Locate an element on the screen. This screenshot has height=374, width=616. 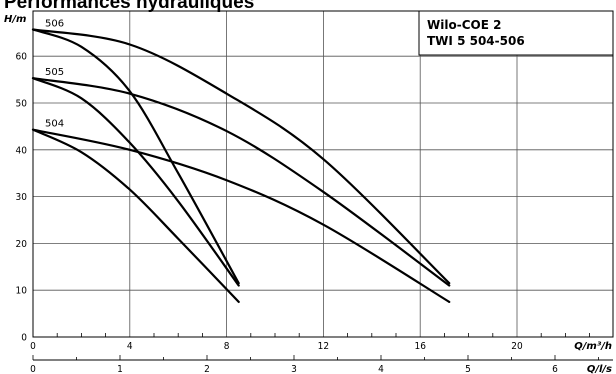
curve-labels: 504 505 506 is located at coordinates (54, 74).